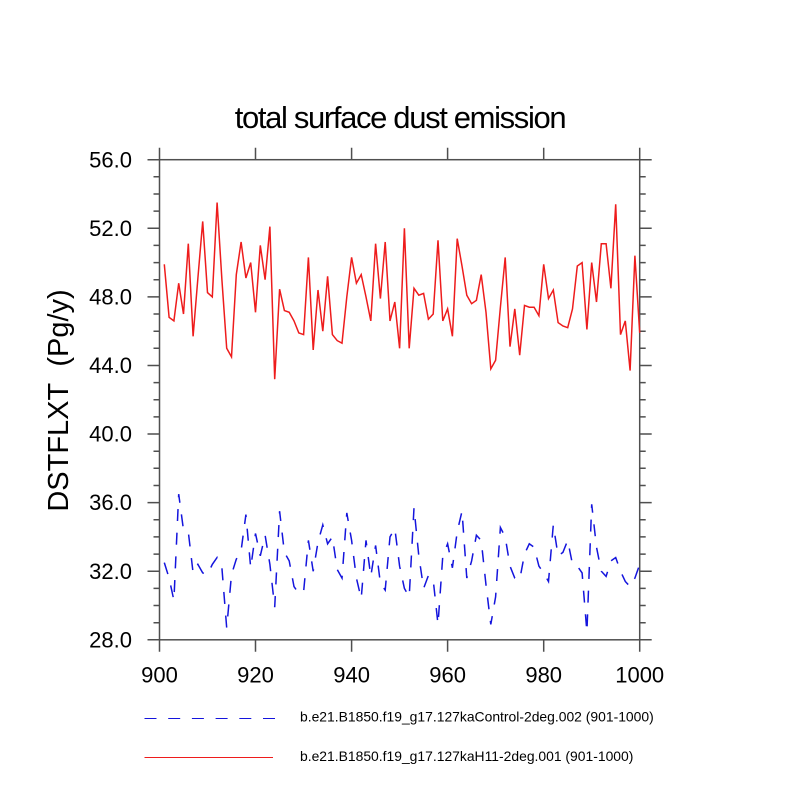  Describe the element at coordinates (543, 675) in the screenshot. I see `svg-text: 980` at that location.